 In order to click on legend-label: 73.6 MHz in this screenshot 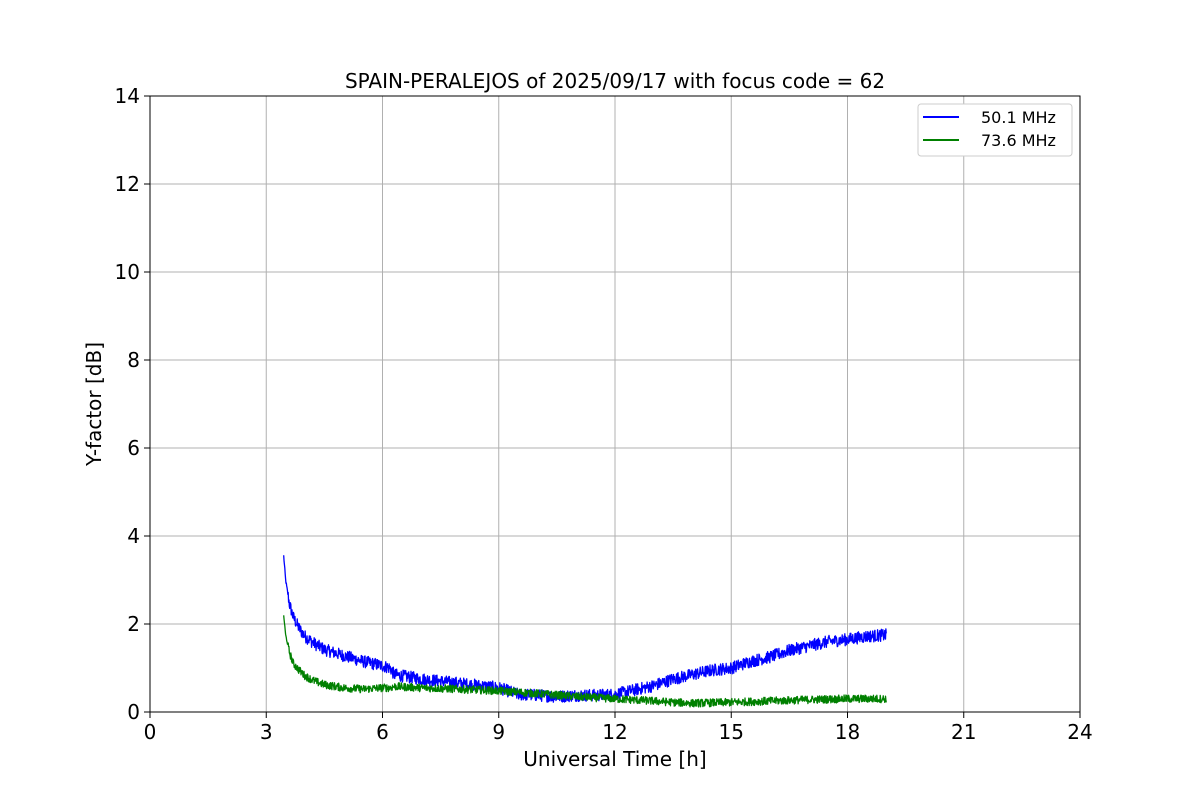, I will do `click(1018, 140)`.